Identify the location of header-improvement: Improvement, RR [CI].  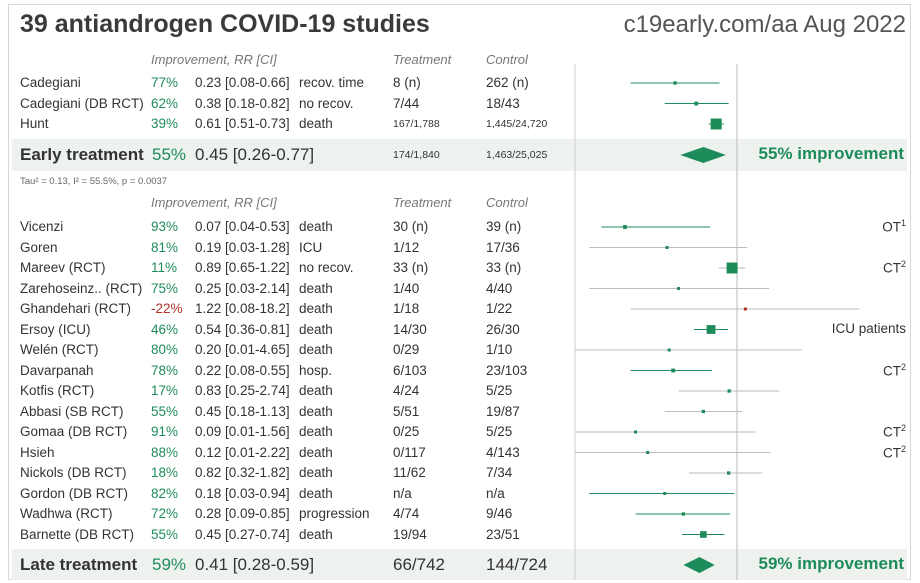
(214, 59).